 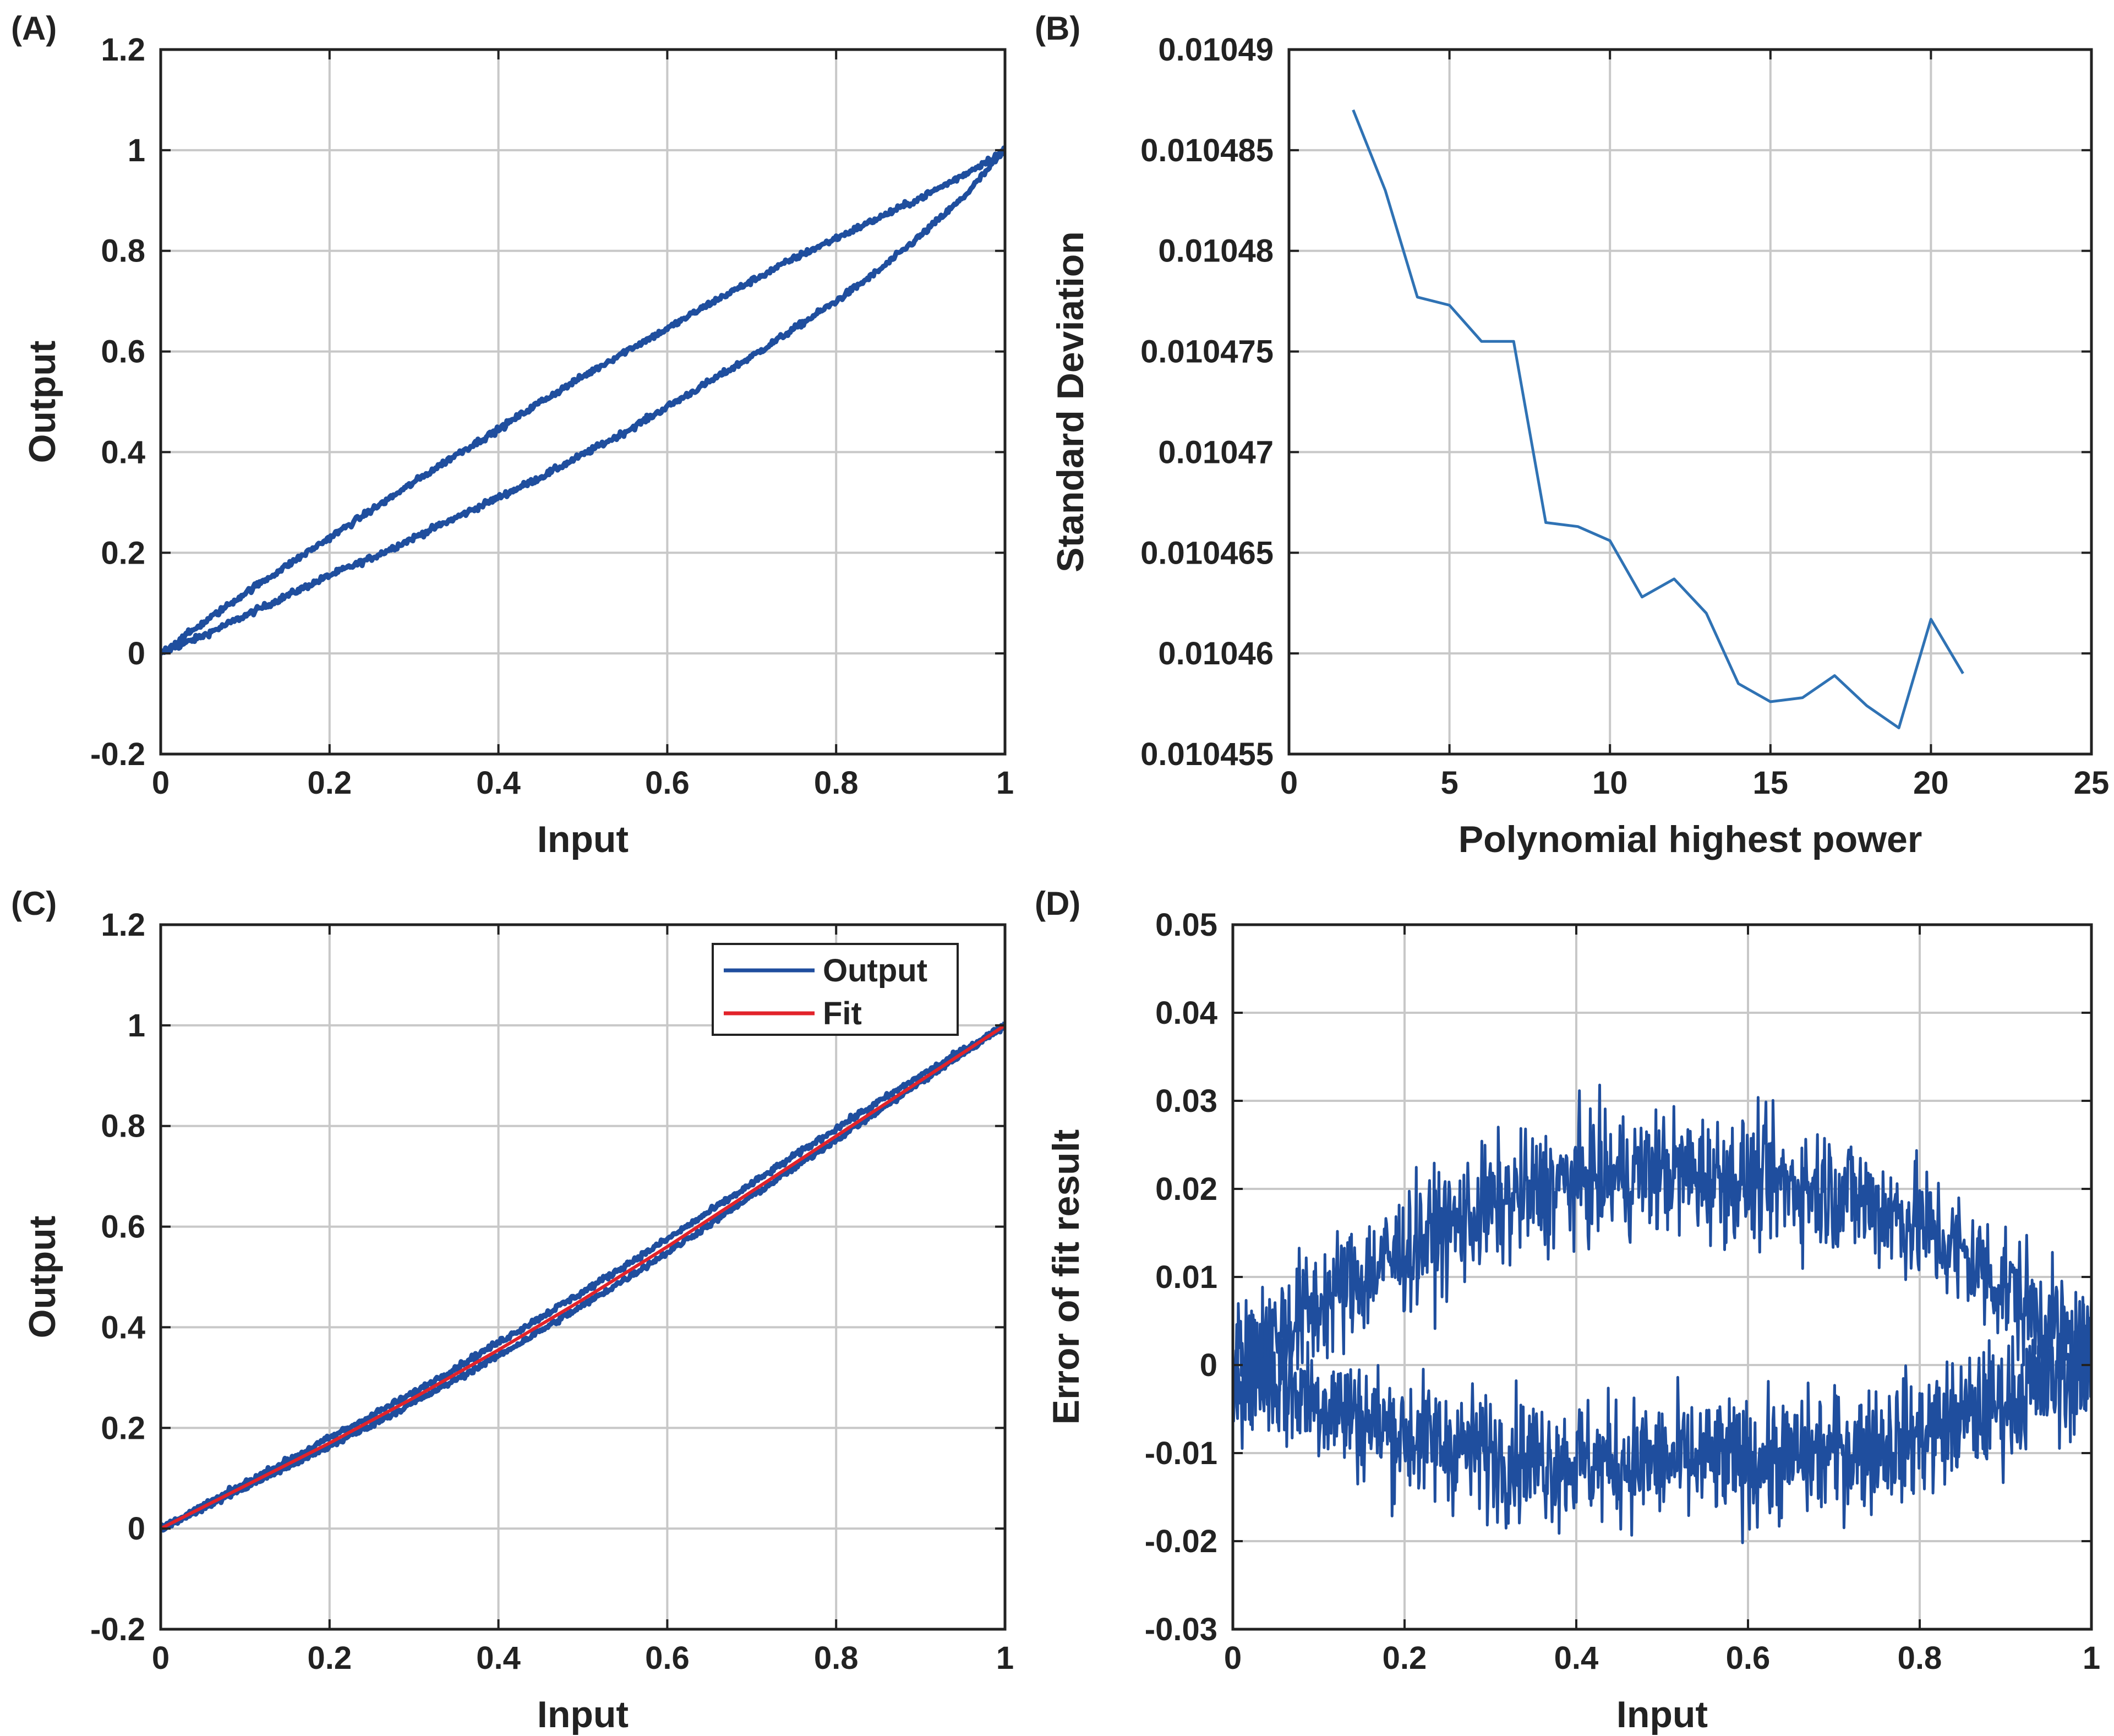 What do you see at coordinates (1066, 1277) in the screenshot?
I see `y-axis-label: Error of fit result` at bounding box center [1066, 1277].